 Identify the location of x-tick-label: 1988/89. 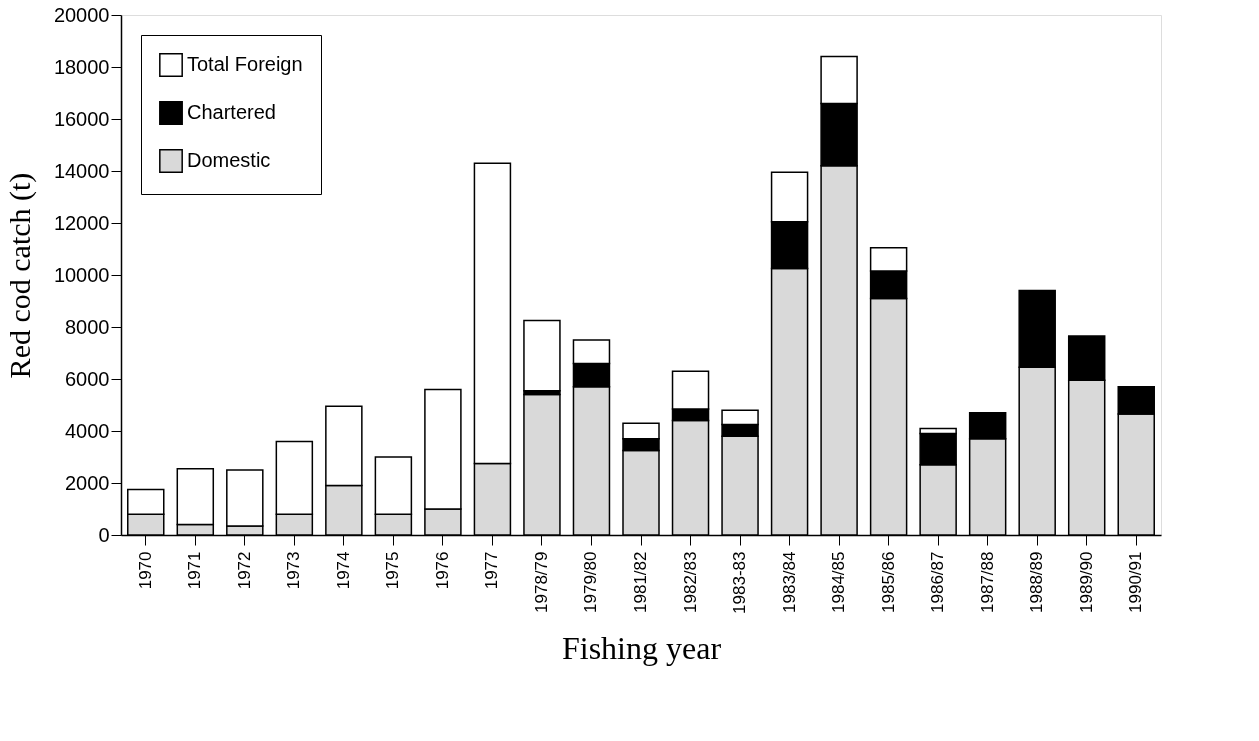
(1037, 582).